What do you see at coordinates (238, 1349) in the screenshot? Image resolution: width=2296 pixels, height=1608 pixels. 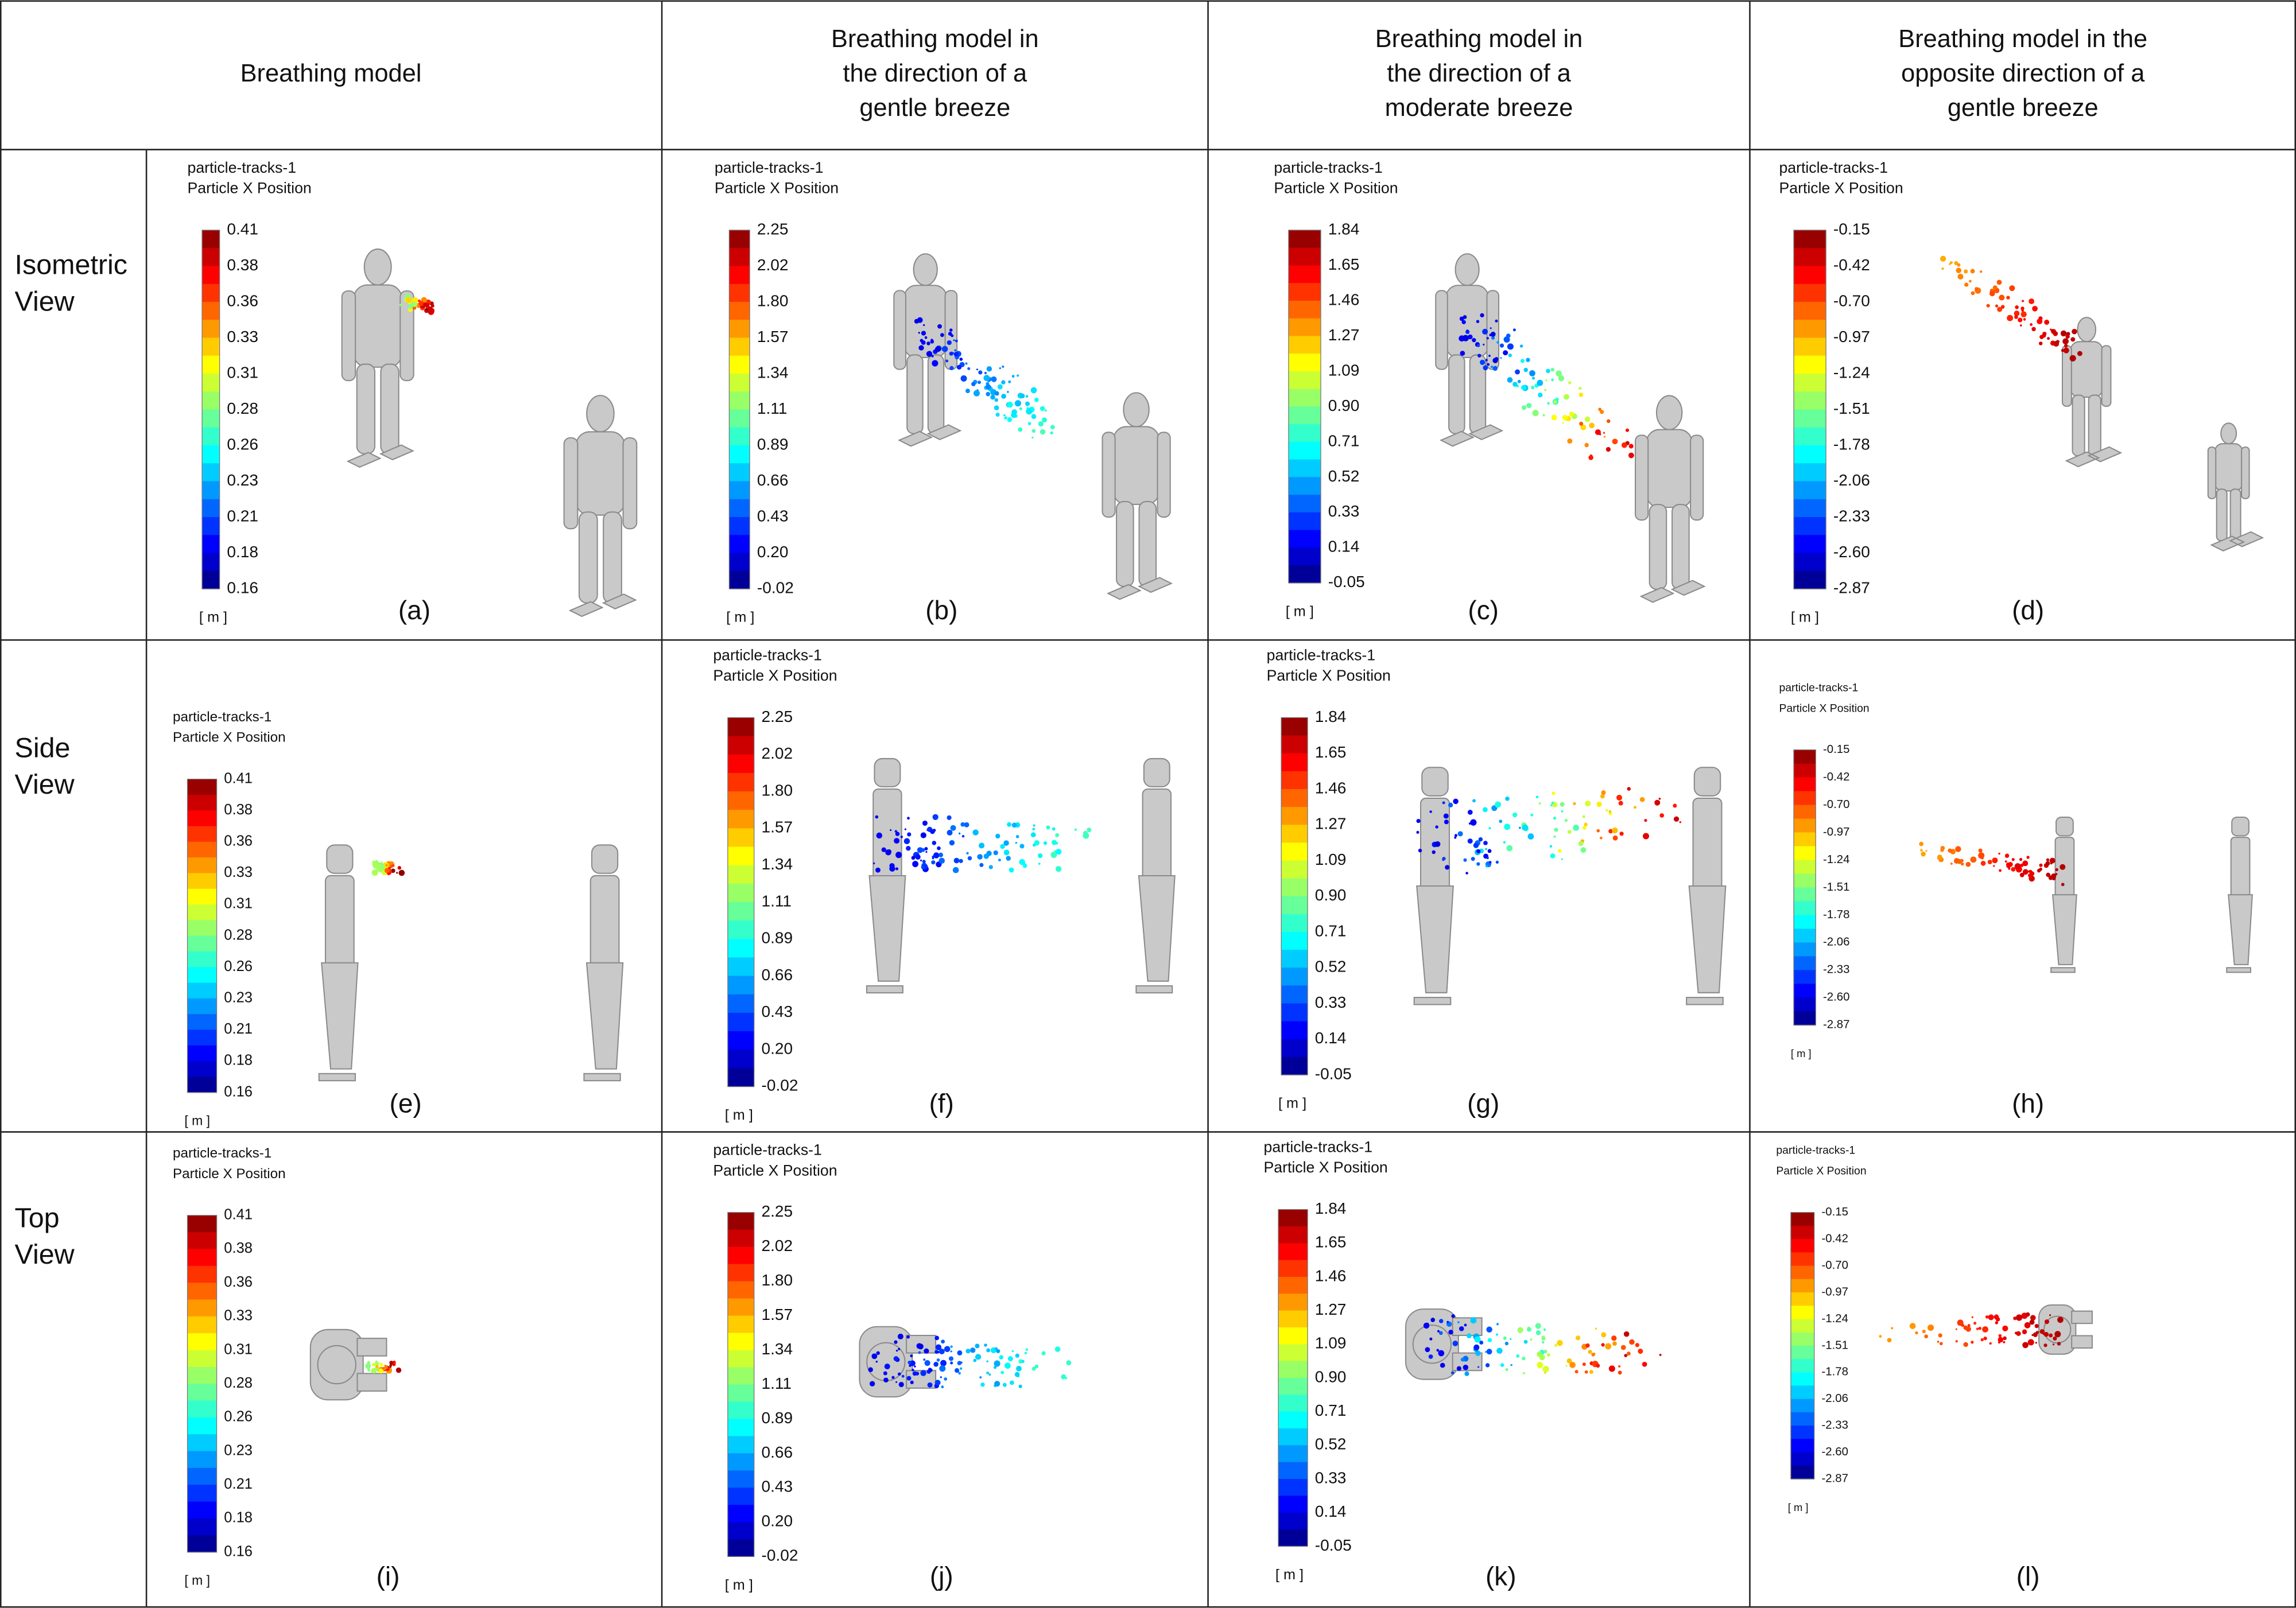 I see `colorbar-tick-label: 0.31` at bounding box center [238, 1349].